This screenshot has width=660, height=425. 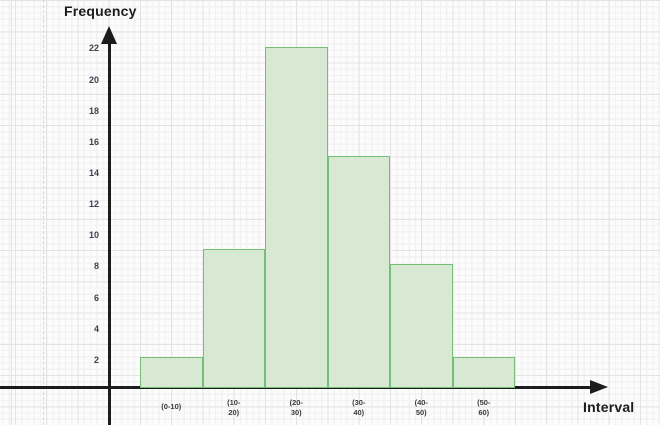 I want to click on y-tick-label-18: 18, so click(x=93, y=110).